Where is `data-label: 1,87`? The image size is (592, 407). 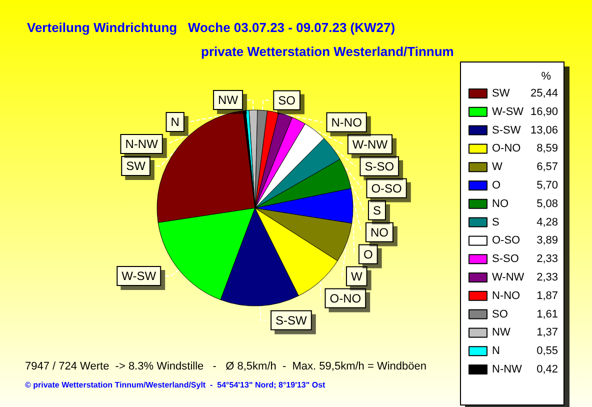
data-label: 1,87 is located at coordinates (547, 296).